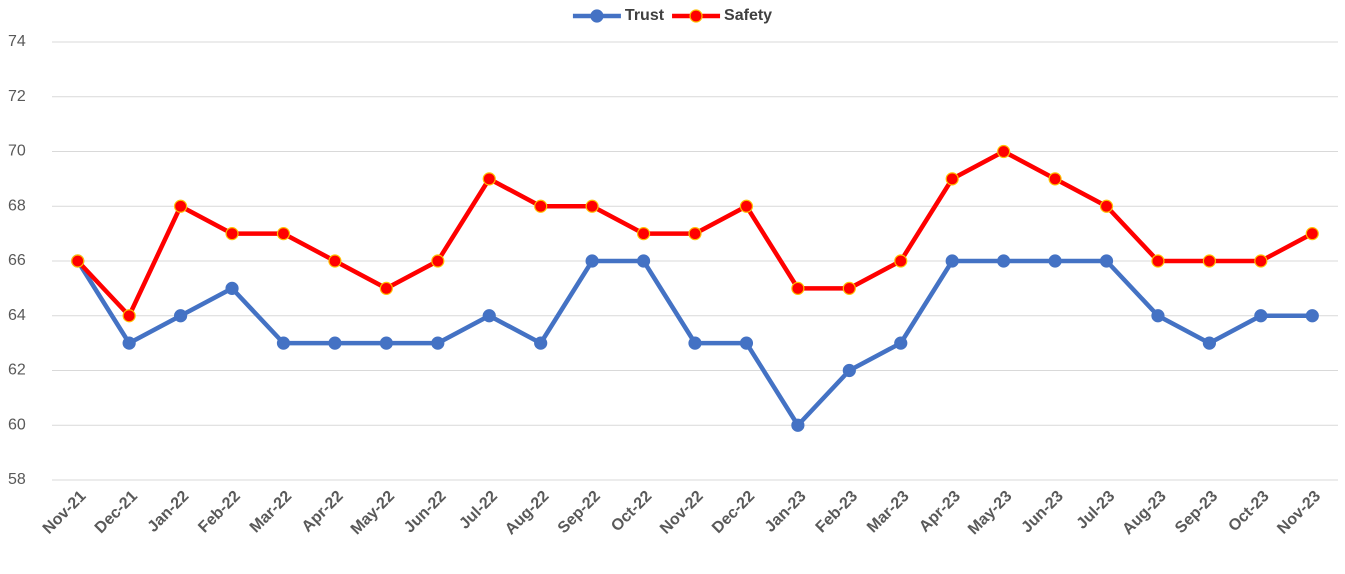 The image size is (1345, 574). Describe the element at coordinates (1042, 512) in the screenshot. I see `x-tick-label: Jun-23` at that location.